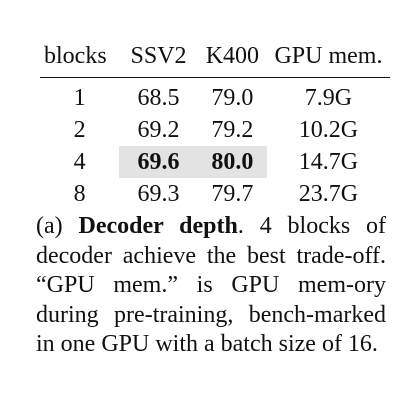 This screenshot has width=402, height=405. I want to click on cell-k400-best: 80.0, so click(232, 162).